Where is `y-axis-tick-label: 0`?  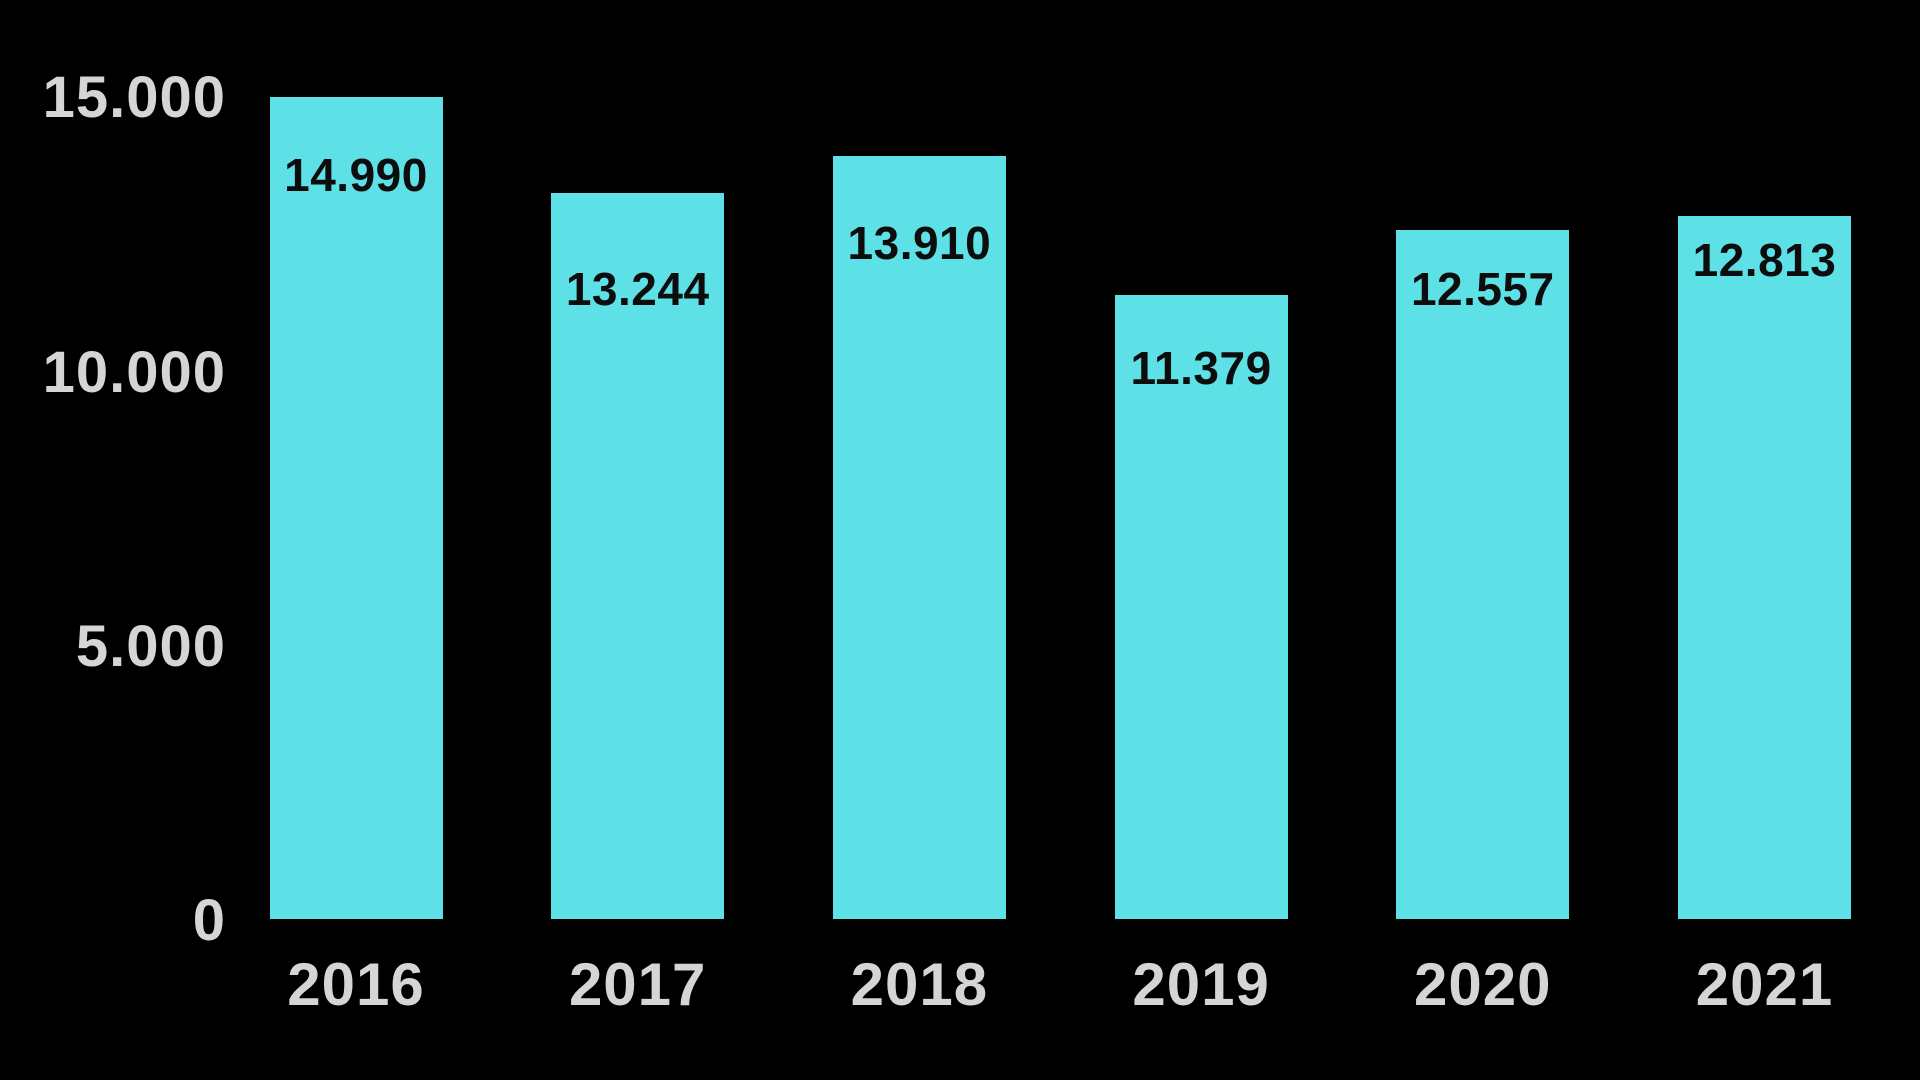
y-axis-tick-label: 0 is located at coordinates (209, 920).